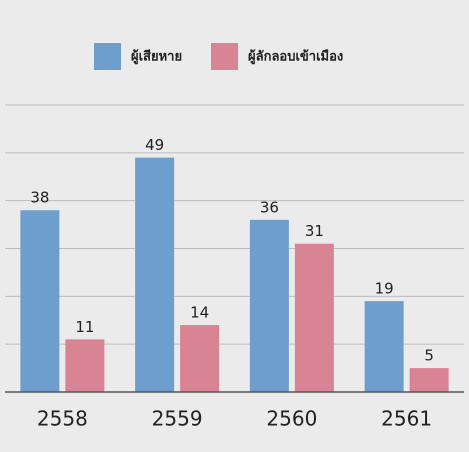 The width and height of the screenshot is (469, 452). Describe the element at coordinates (39, 198) in the screenshot. I see `value-label: 38` at that location.